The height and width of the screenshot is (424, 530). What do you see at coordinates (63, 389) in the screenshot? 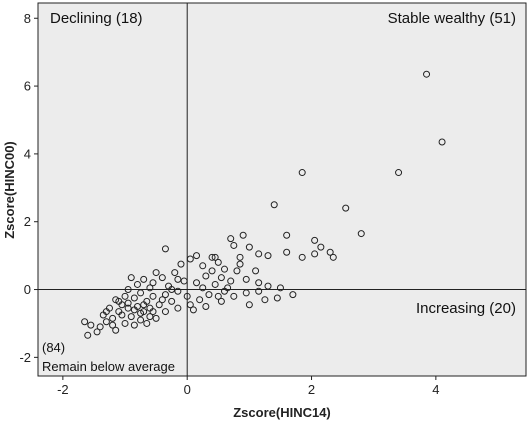
I see `x-tick-label: -2` at bounding box center [63, 389].